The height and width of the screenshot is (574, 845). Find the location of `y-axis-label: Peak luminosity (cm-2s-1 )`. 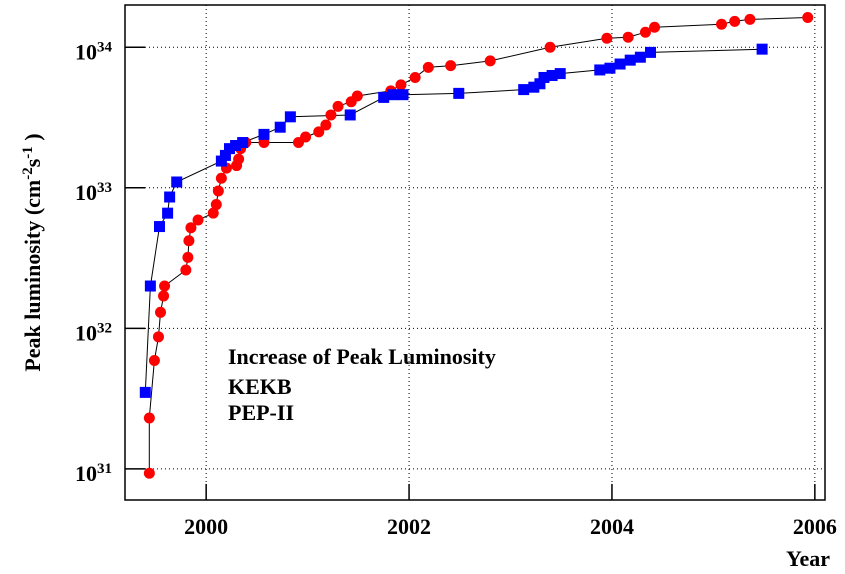

y-axis-label: Peak luminosity (cm-2s-1 ) is located at coordinates (32, 252).